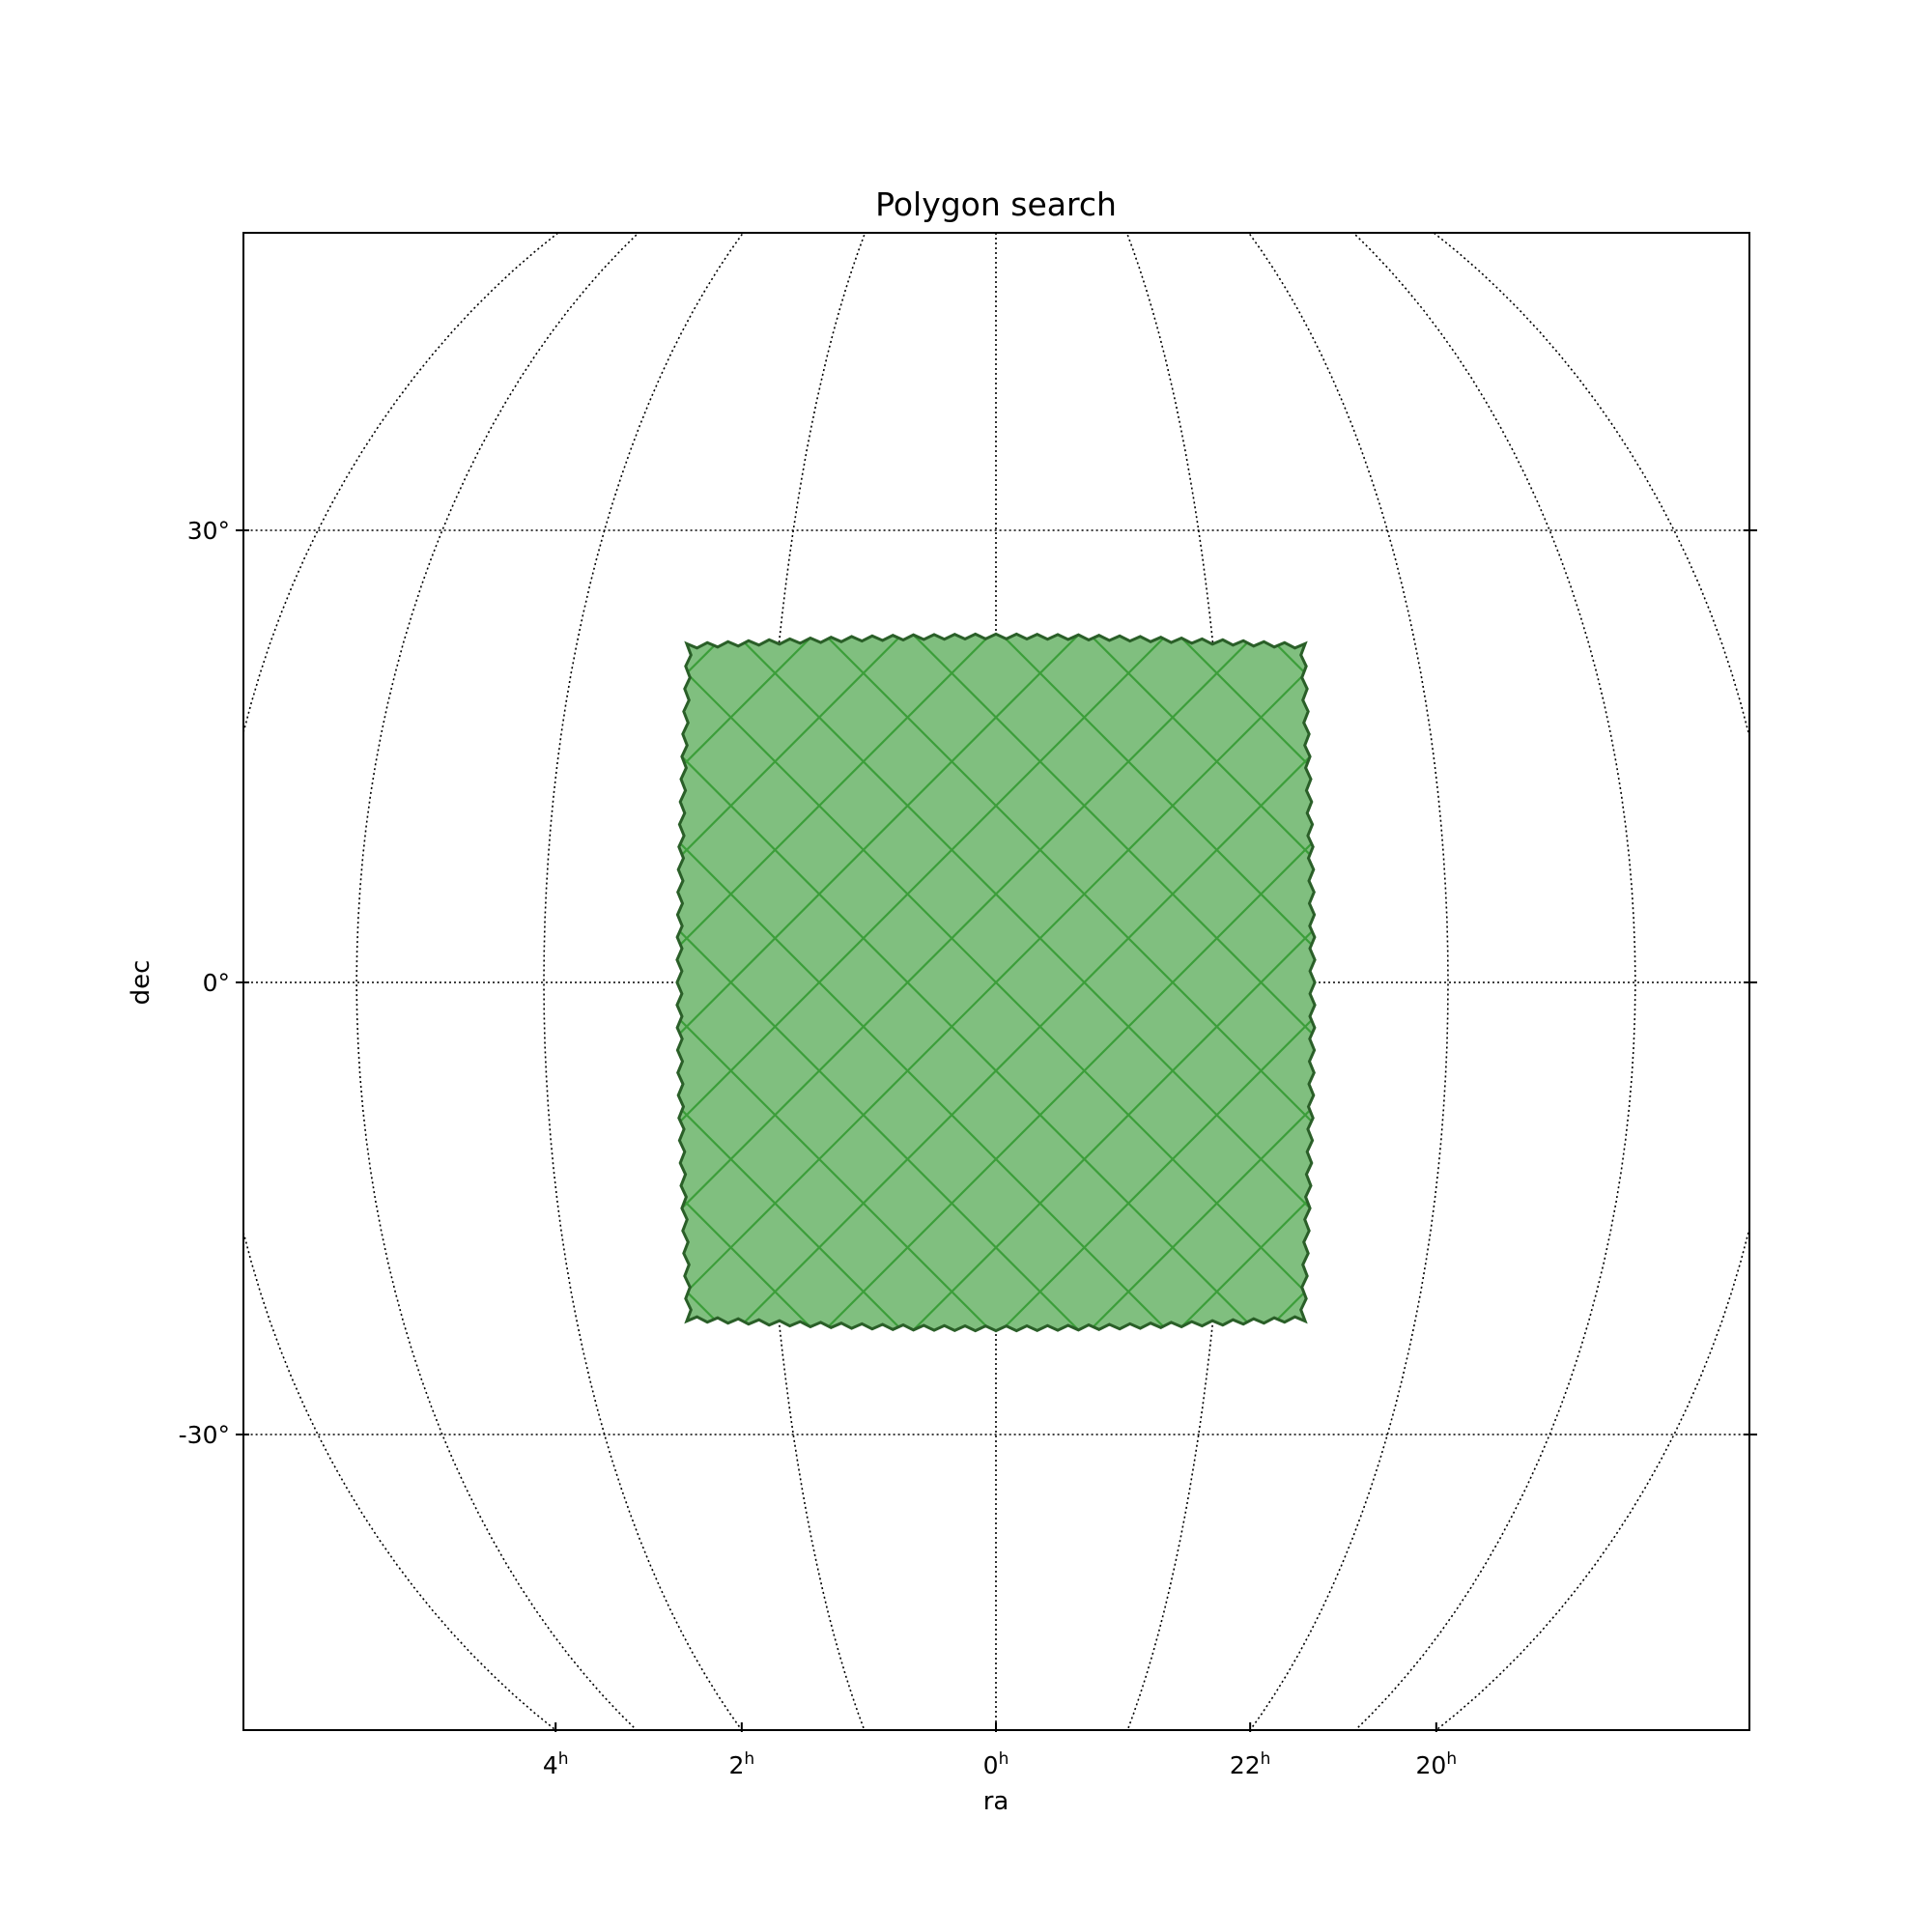 The height and width of the screenshot is (1932, 1932). What do you see at coordinates (996, 204) in the screenshot?
I see `chart-title: Polygon search` at bounding box center [996, 204].